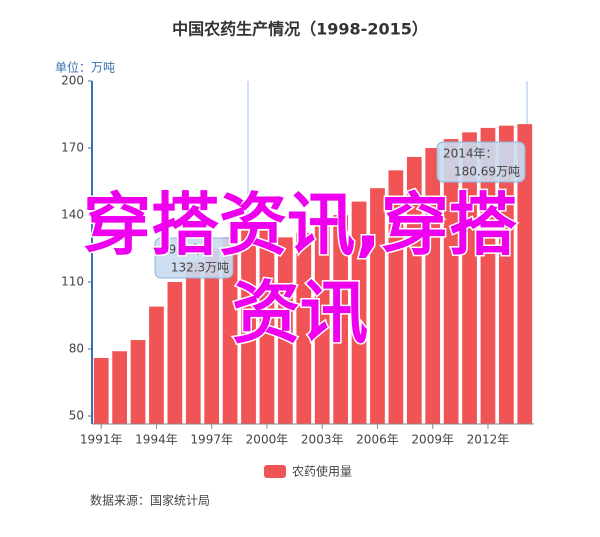 The width and height of the screenshot is (600, 537). I want to click on unit-label: 单位：万吨, so click(85, 67).